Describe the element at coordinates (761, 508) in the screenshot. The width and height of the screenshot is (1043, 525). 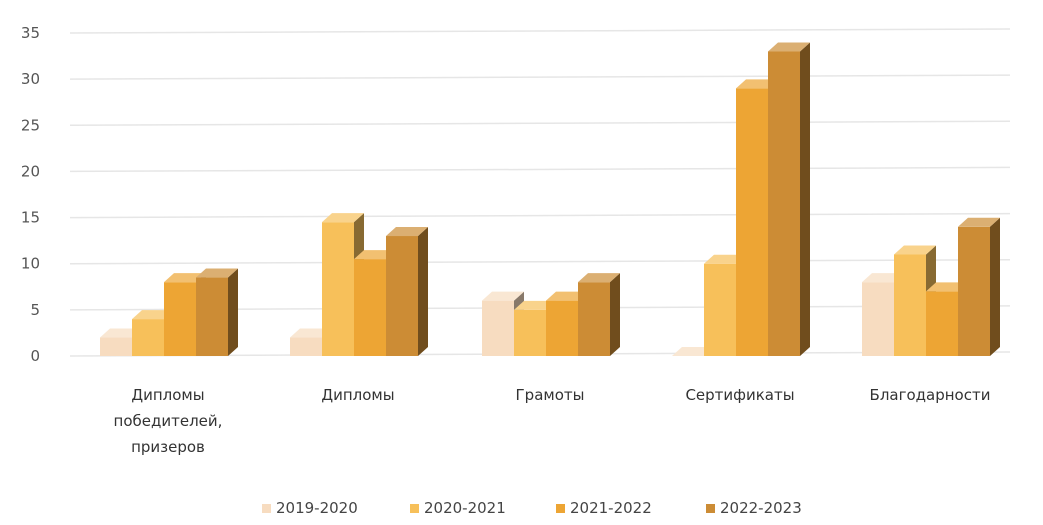
I see `legend-label: 2022-2023` at that location.